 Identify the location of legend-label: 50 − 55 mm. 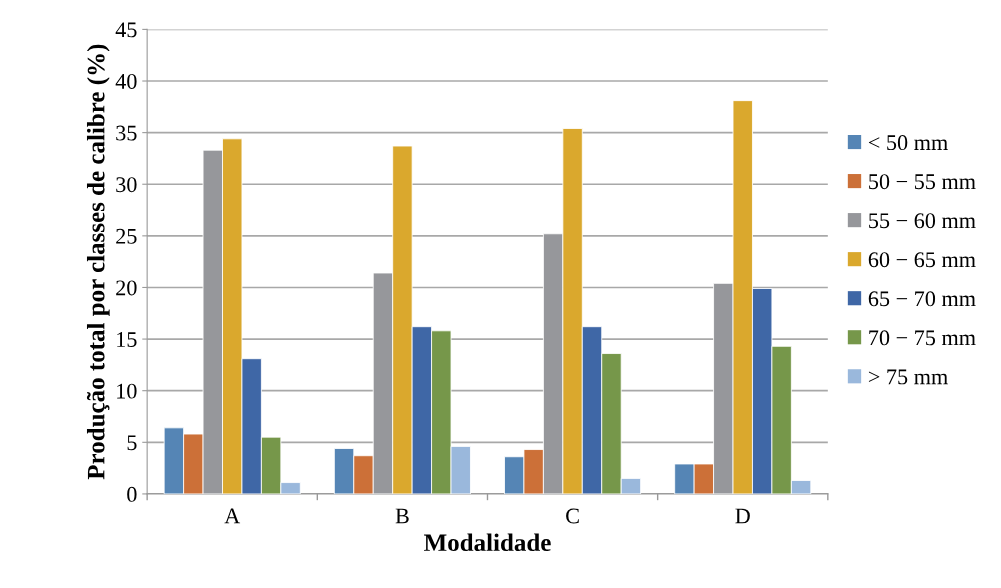
(922, 182).